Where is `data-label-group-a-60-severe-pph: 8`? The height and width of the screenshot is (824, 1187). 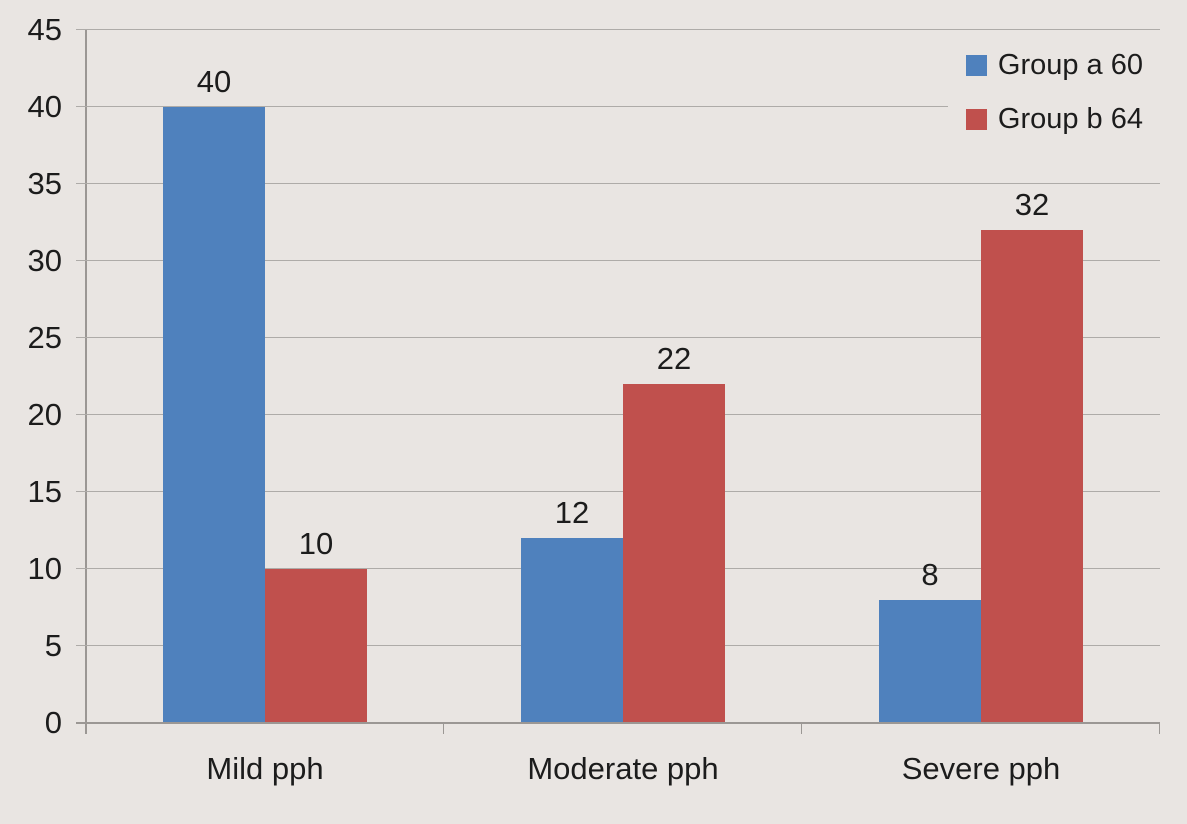 data-label-group-a-60-severe-pph: 8 is located at coordinates (930, 574).